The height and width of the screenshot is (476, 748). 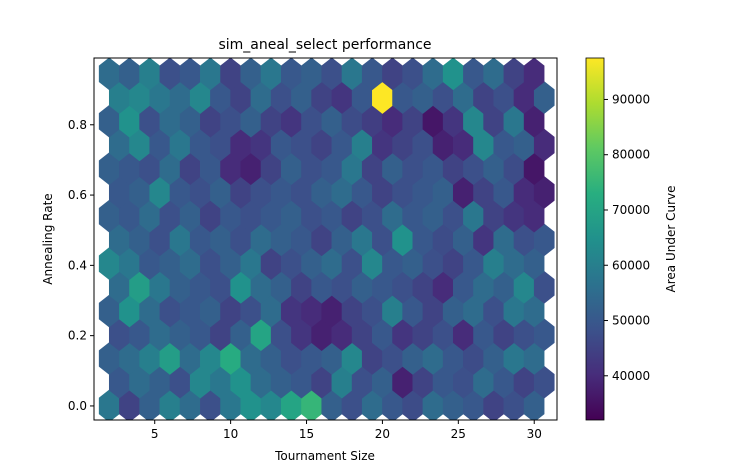 I want to click on y-axis-label: Annealing Rate, so click(x=48, y=238).